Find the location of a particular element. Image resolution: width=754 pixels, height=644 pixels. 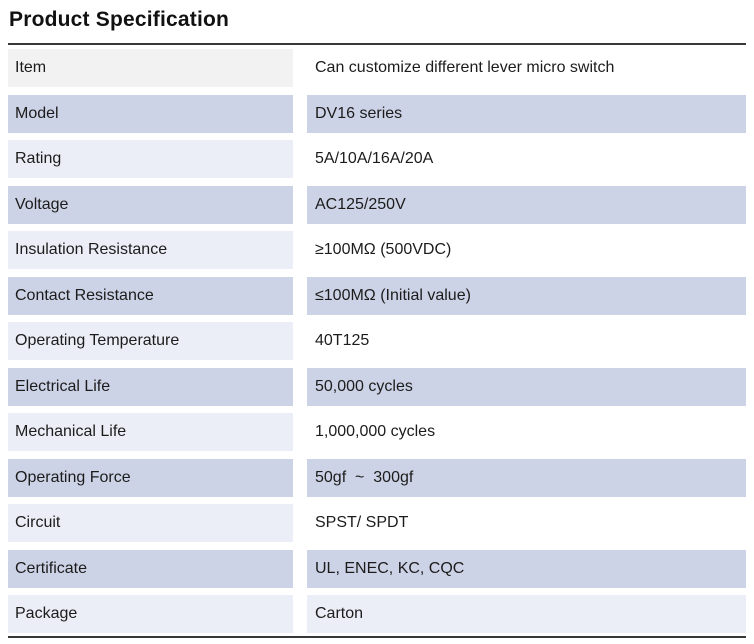

row-value-cell: DV16 series is located at coordinates (526, 113).